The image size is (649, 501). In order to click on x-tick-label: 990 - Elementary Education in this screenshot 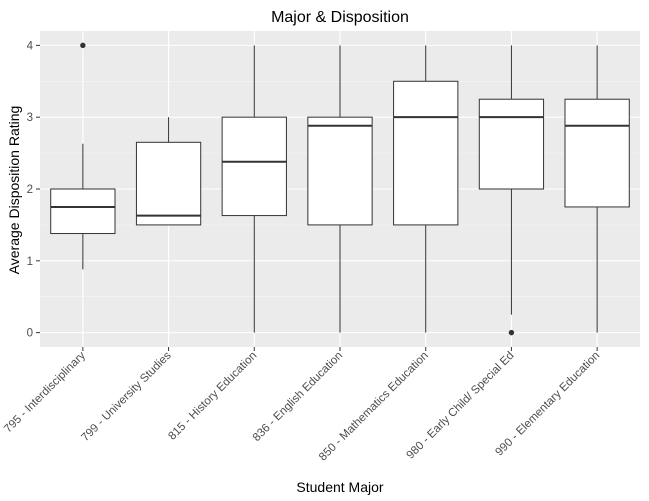, I will do `click(547, 404)`.